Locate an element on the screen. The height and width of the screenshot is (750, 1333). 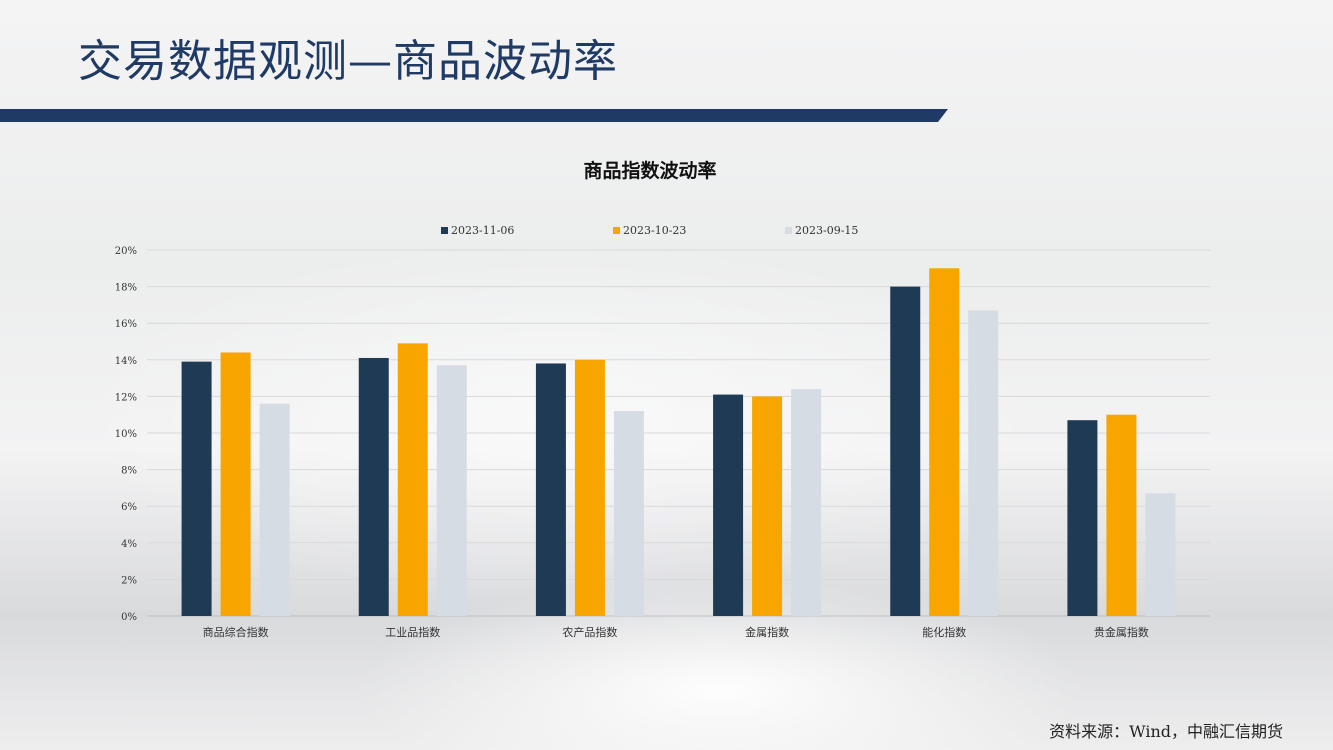
y-tick-label: 10% is located at coordinates (126, 434).